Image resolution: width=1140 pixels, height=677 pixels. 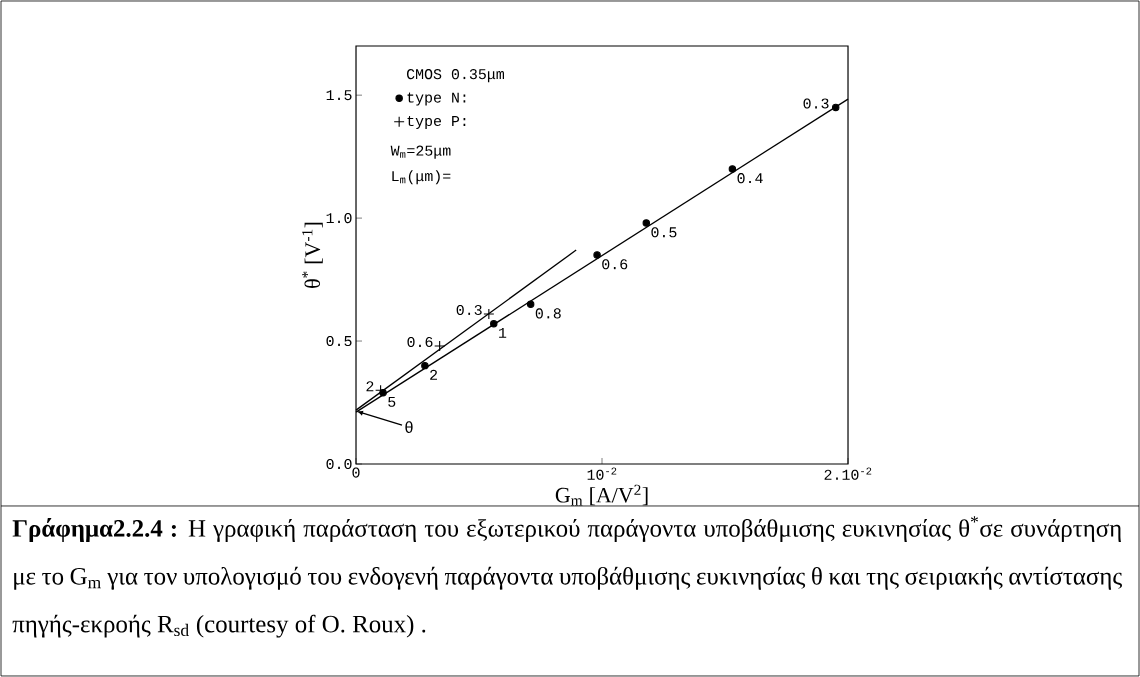 What do you see at coordinates (312, 255) in the screenshot?
I see `y-axis-title: θ$^{*}$ [V$^{-1}$]` at bounding box center [312, 255].